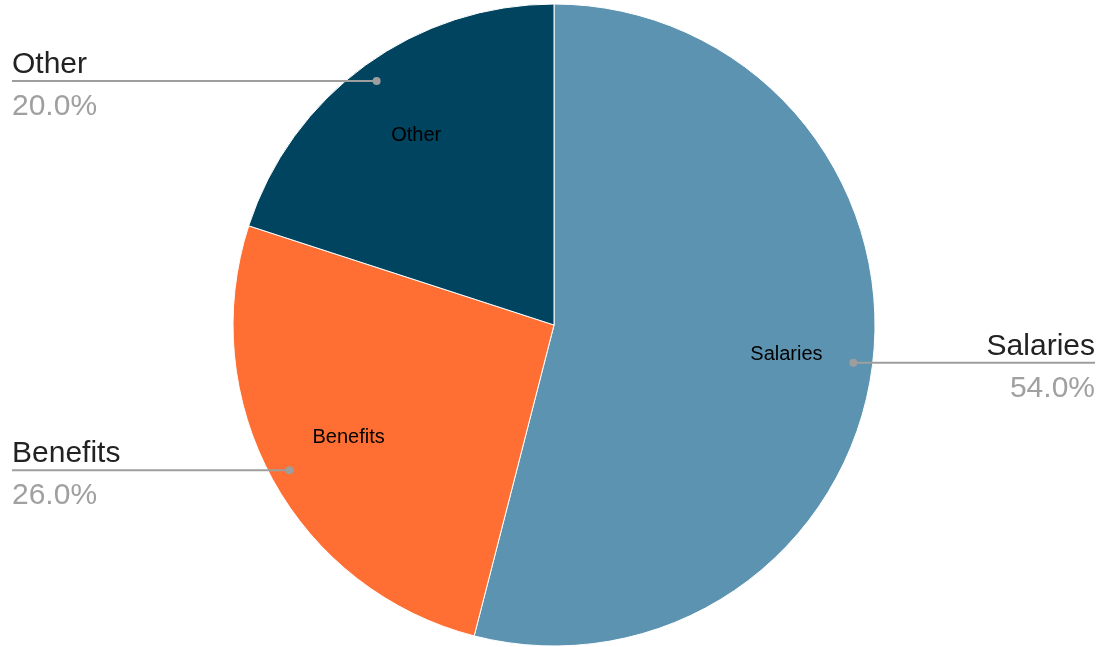  What do you see at coordinates (55, 104) in the screenshot?
I see `data-label: 20.0%` at bounding box center [55, 104].